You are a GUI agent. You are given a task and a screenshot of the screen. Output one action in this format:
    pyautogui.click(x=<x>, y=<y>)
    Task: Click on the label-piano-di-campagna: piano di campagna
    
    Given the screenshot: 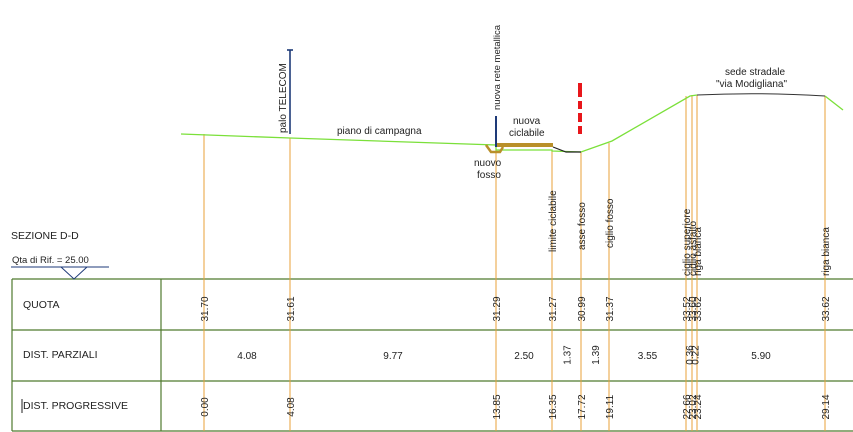 What is the action you would take?
    pyautogui.click(x=379, y=131)
    